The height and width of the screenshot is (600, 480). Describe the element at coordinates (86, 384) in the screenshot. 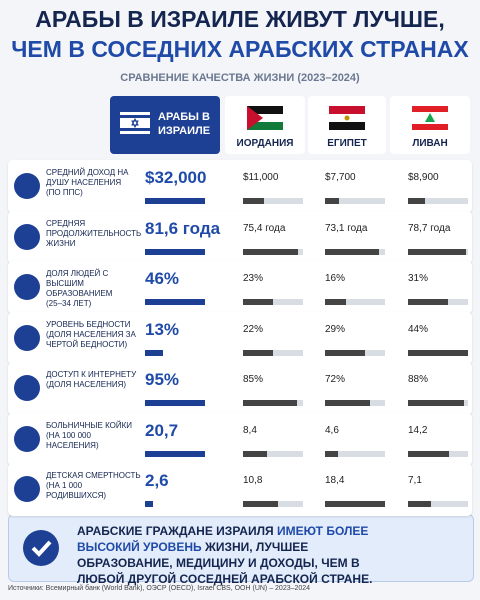

I see `row-note: (ДОЛЯ НАСЕЛЕНИЯ)` at that location.